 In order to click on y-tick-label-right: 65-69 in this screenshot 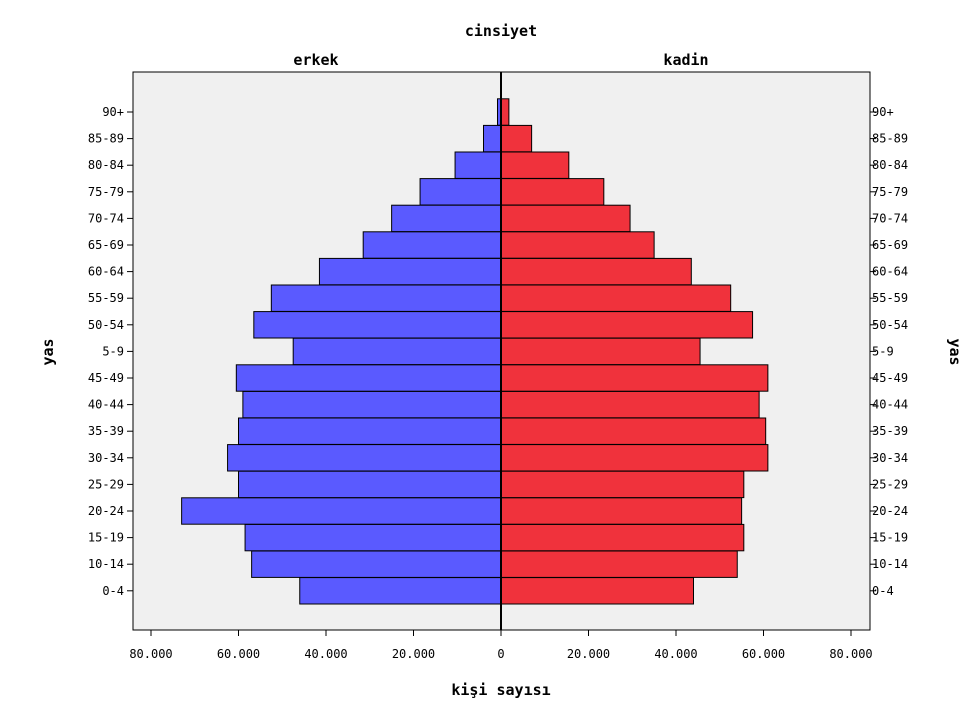, I will do `click(890, 245)`.